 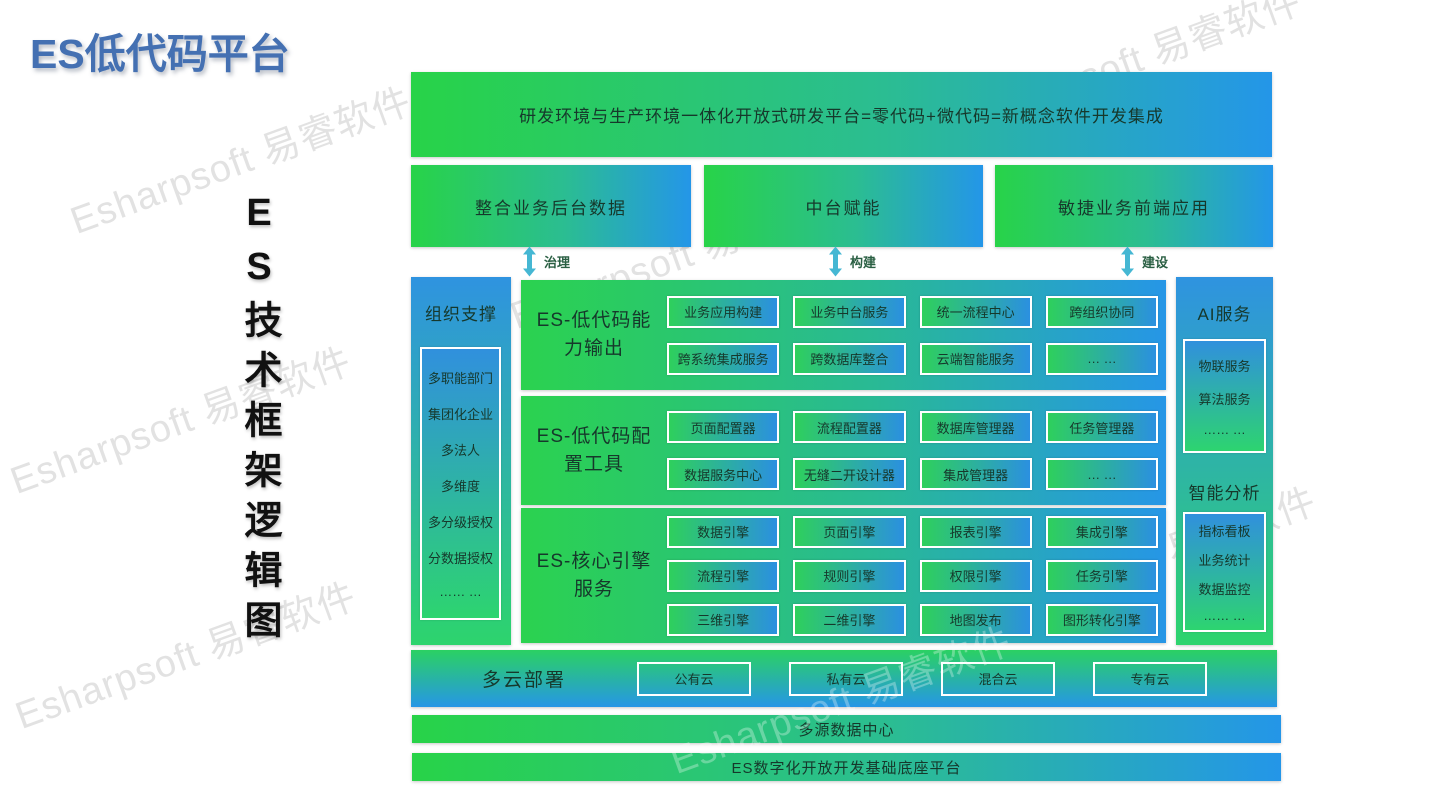 I want to click on top-box-backend-data: 整合业务后台数据, so click(x=551, y=206).